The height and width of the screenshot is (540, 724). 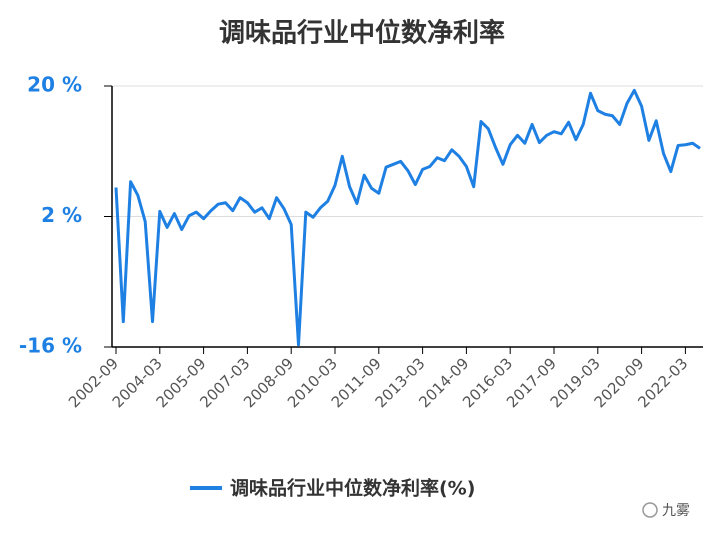 I want to click on y-tick-label: 20 %, so click(x=54, y=85).